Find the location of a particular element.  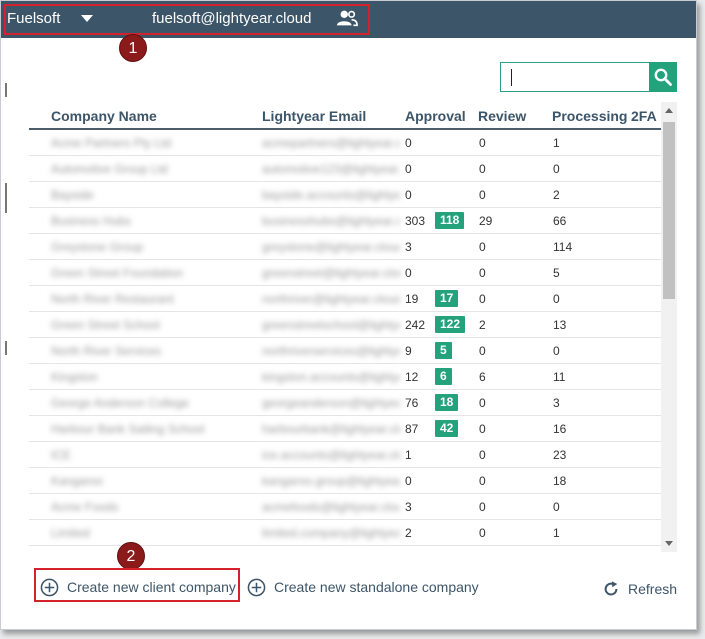

create-standalone-company-button: Create new standalone company is located at coordinates (363, 587).